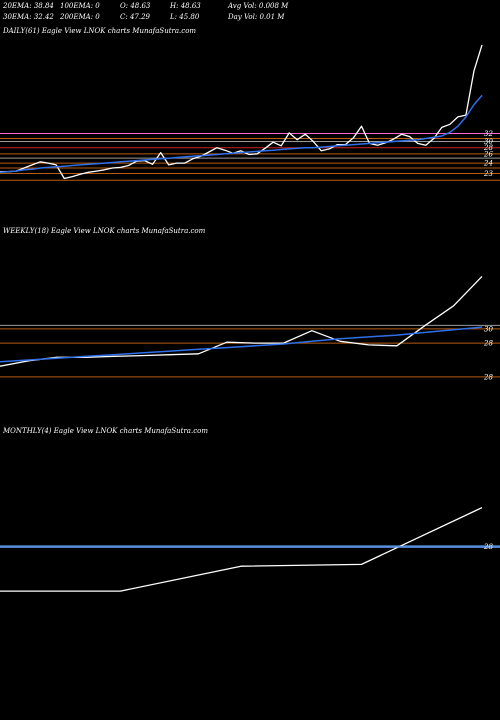 The width and height of the screenshot is (500, 720). I want to click on header-100ema: 100EMA: 0, so click(80, 6).